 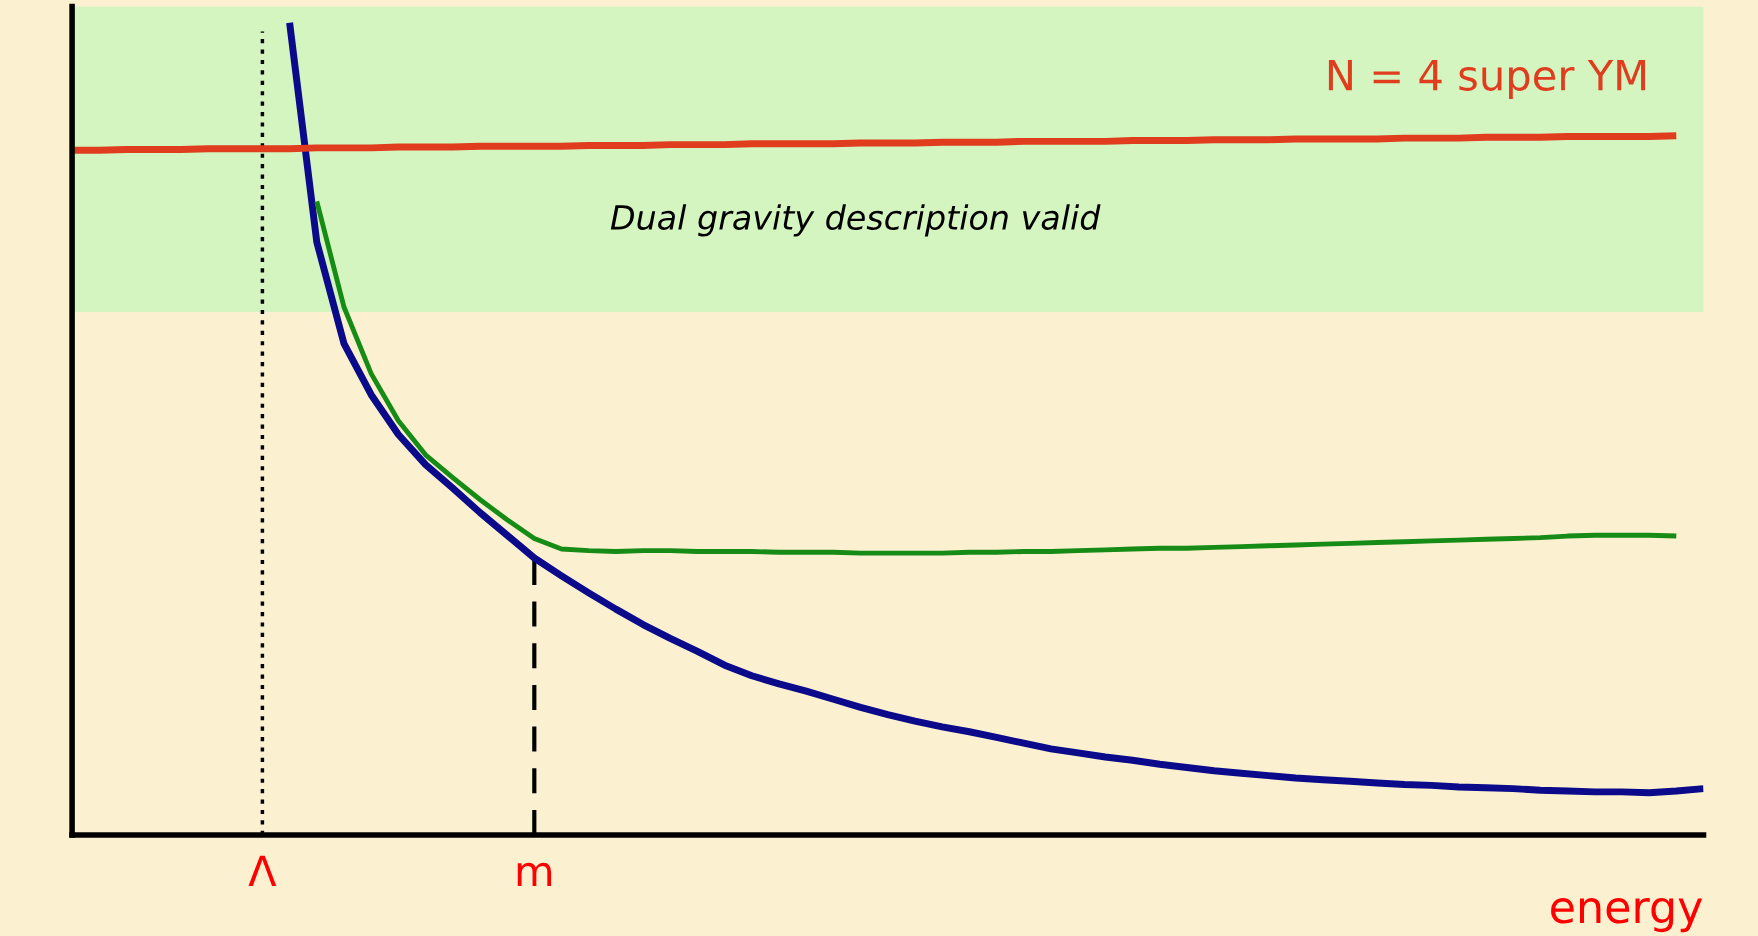 I want to click on x-axis-title: energy, so click(x=1627, y=915).